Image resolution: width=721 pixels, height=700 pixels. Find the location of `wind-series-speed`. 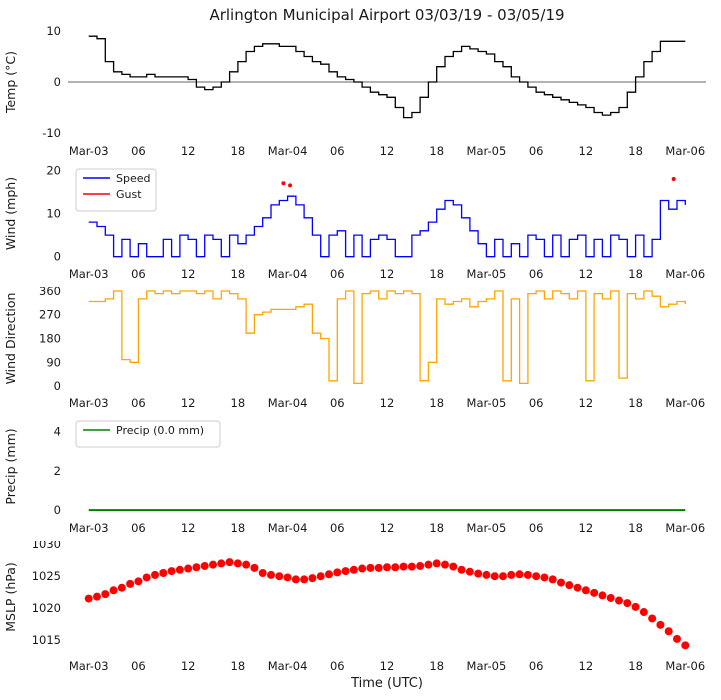

wind-series-speed is located at coordinates (387, 226).